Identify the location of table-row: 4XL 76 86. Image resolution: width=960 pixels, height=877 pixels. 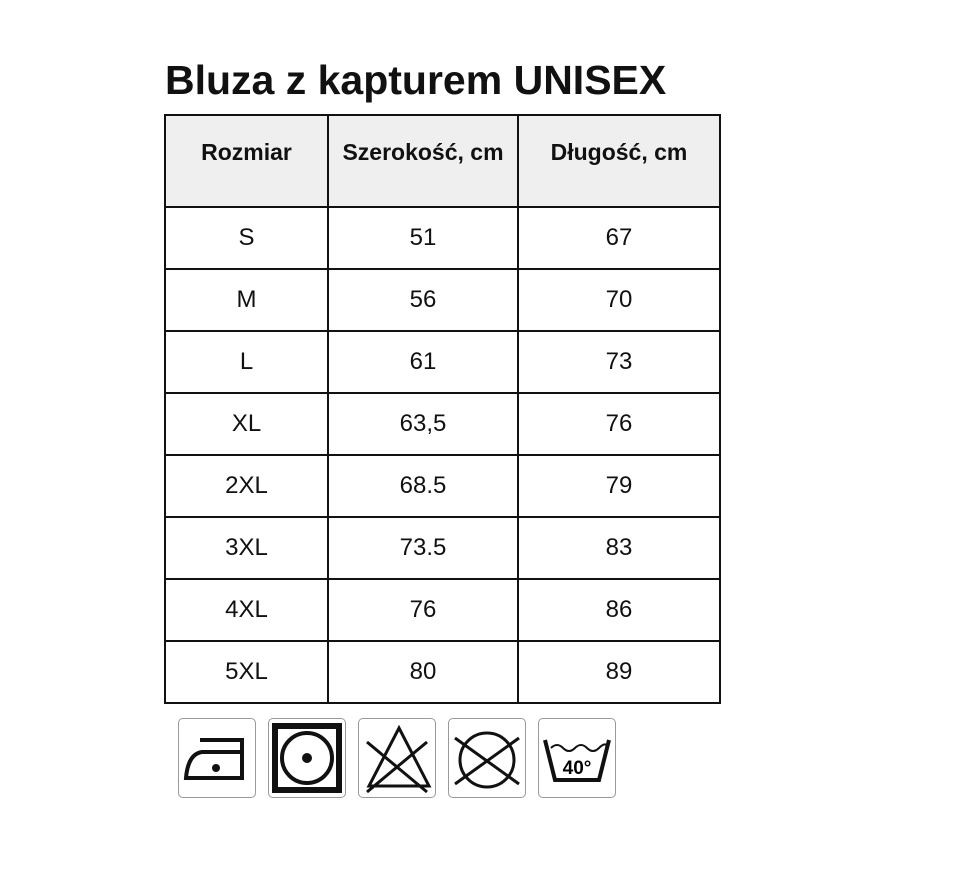
(442, 610).